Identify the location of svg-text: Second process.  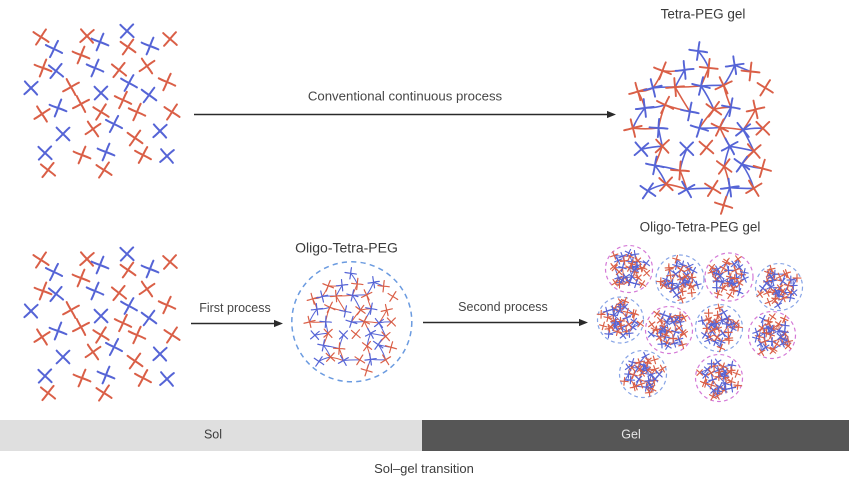
(503, 307).